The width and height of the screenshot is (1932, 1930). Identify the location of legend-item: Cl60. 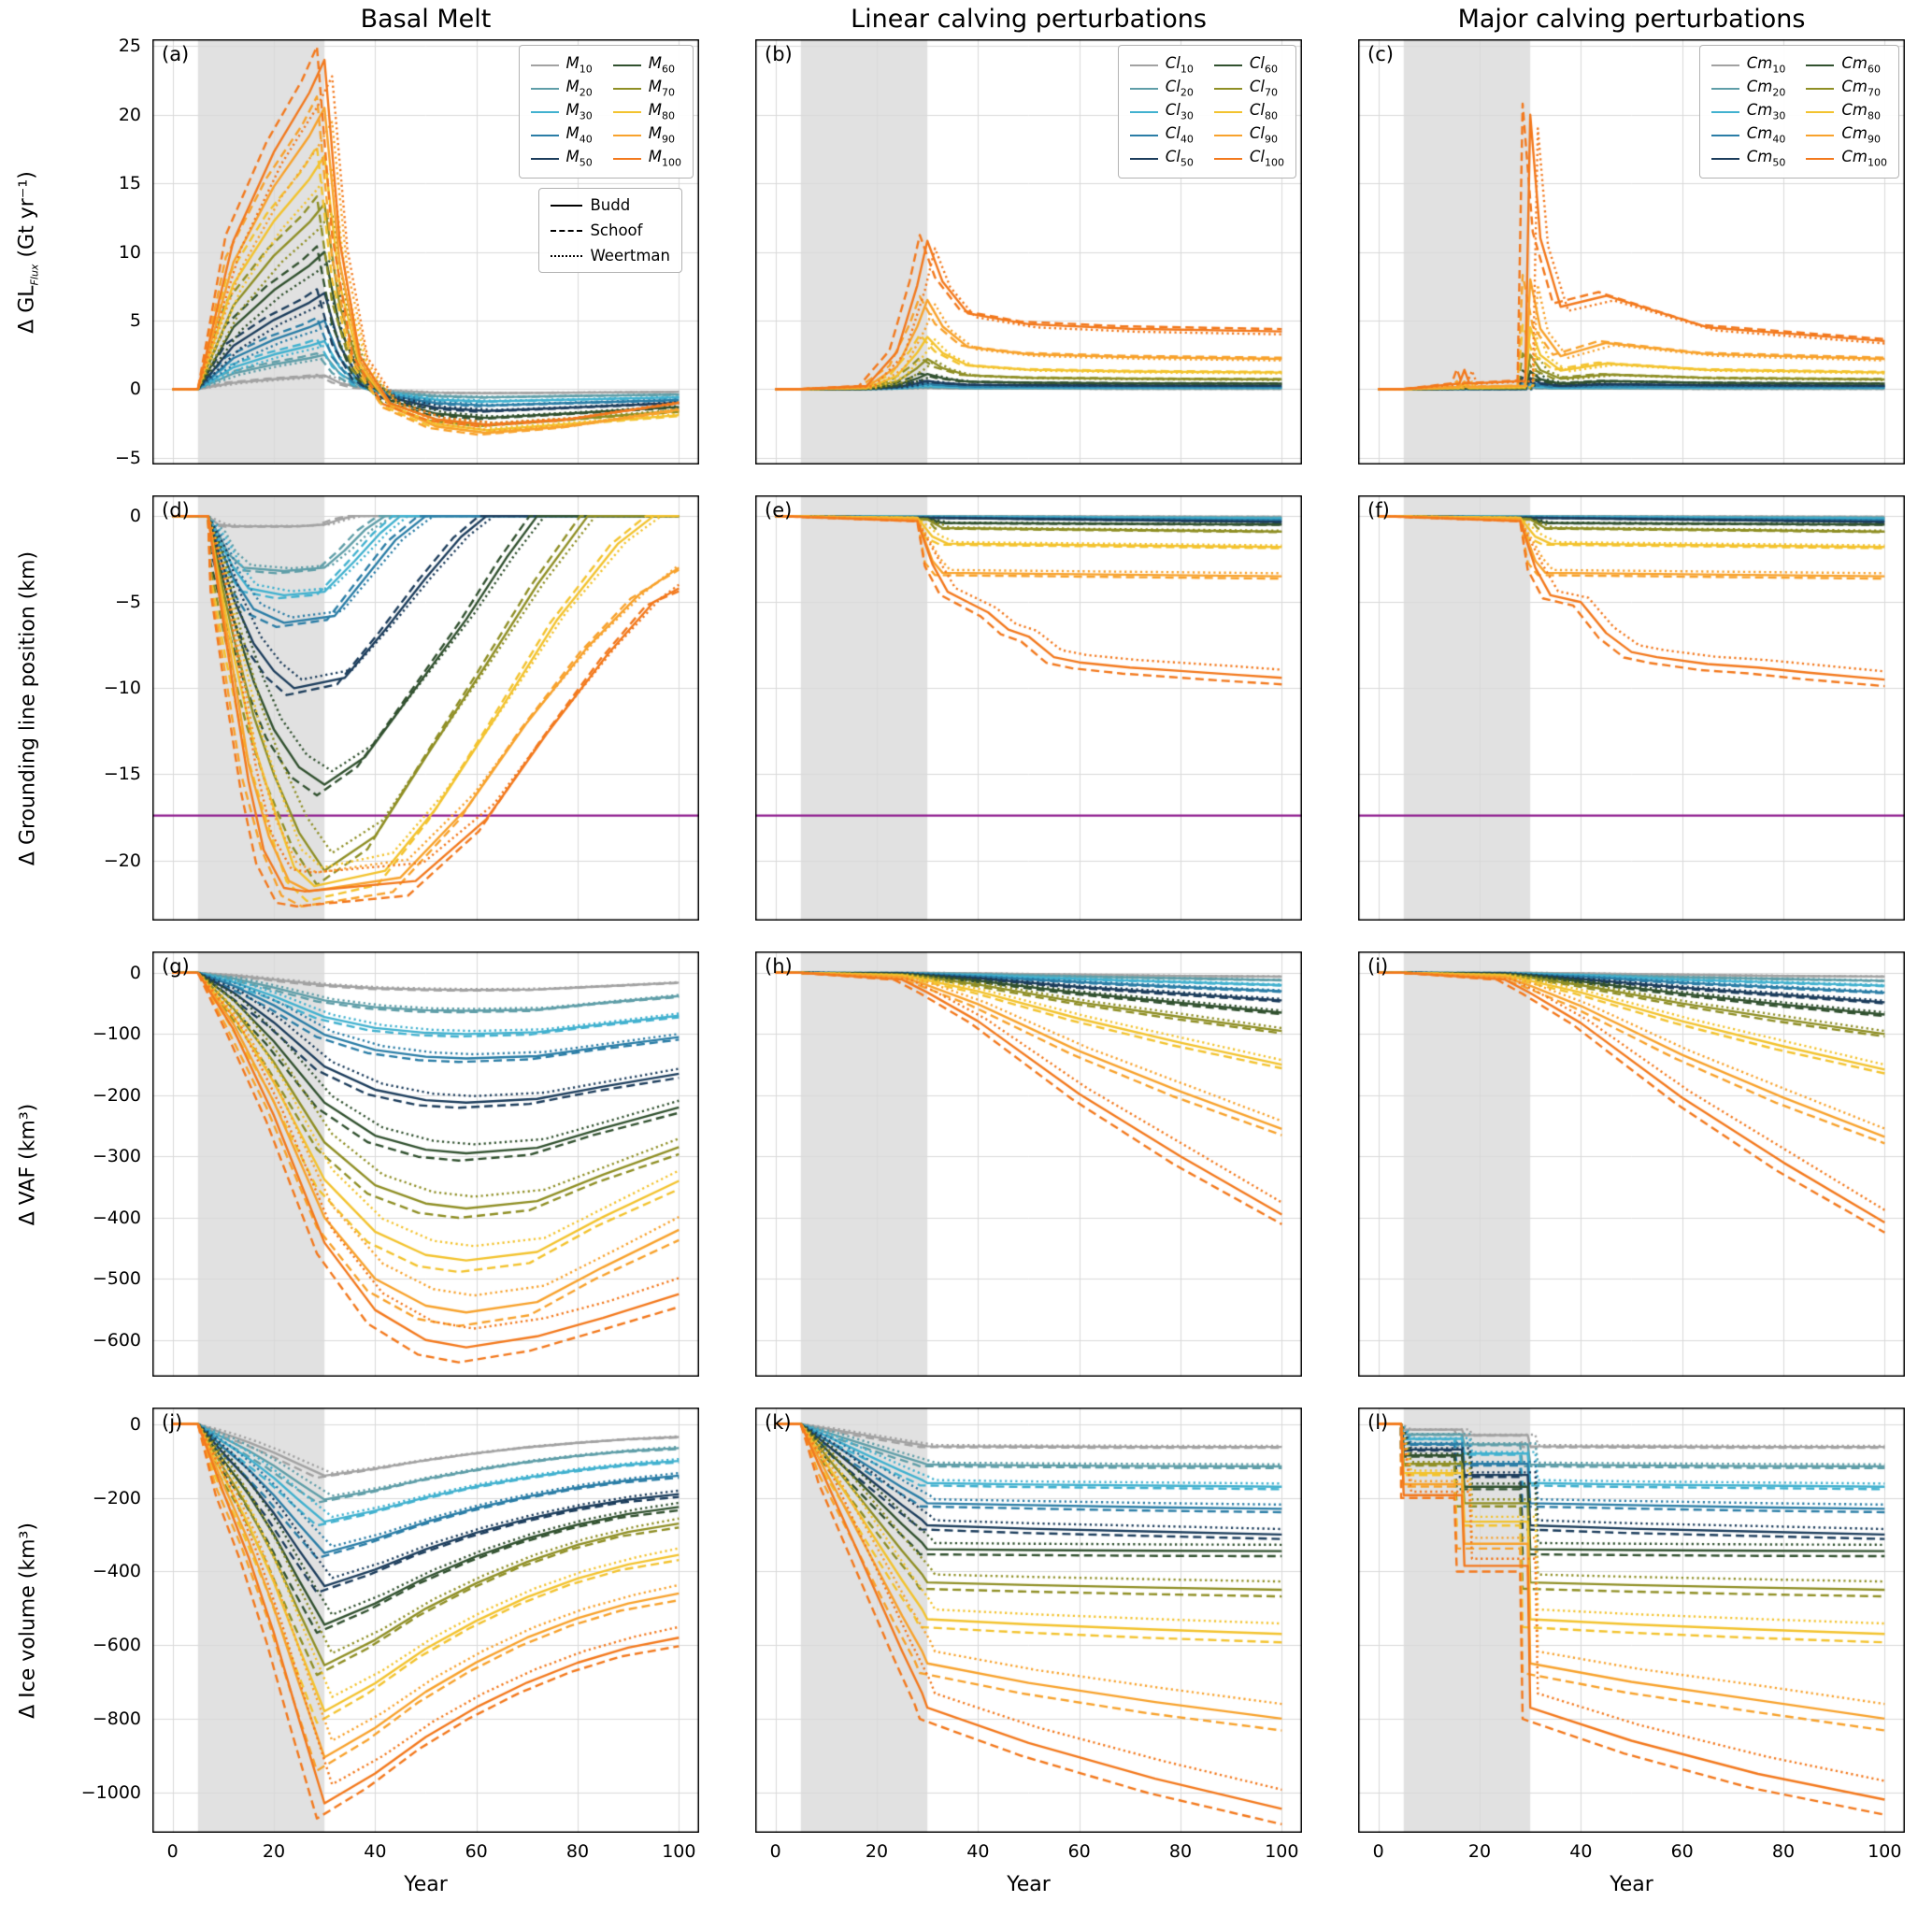
(1248, 65).